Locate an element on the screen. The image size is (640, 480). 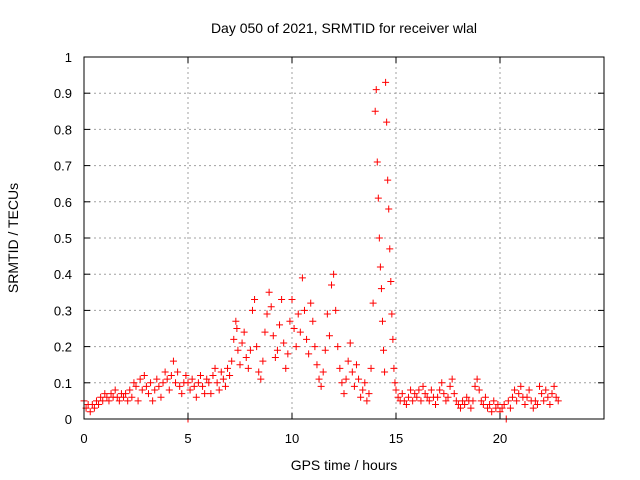
y-tick-label: 0.7 is located at coordinates (63, 166).